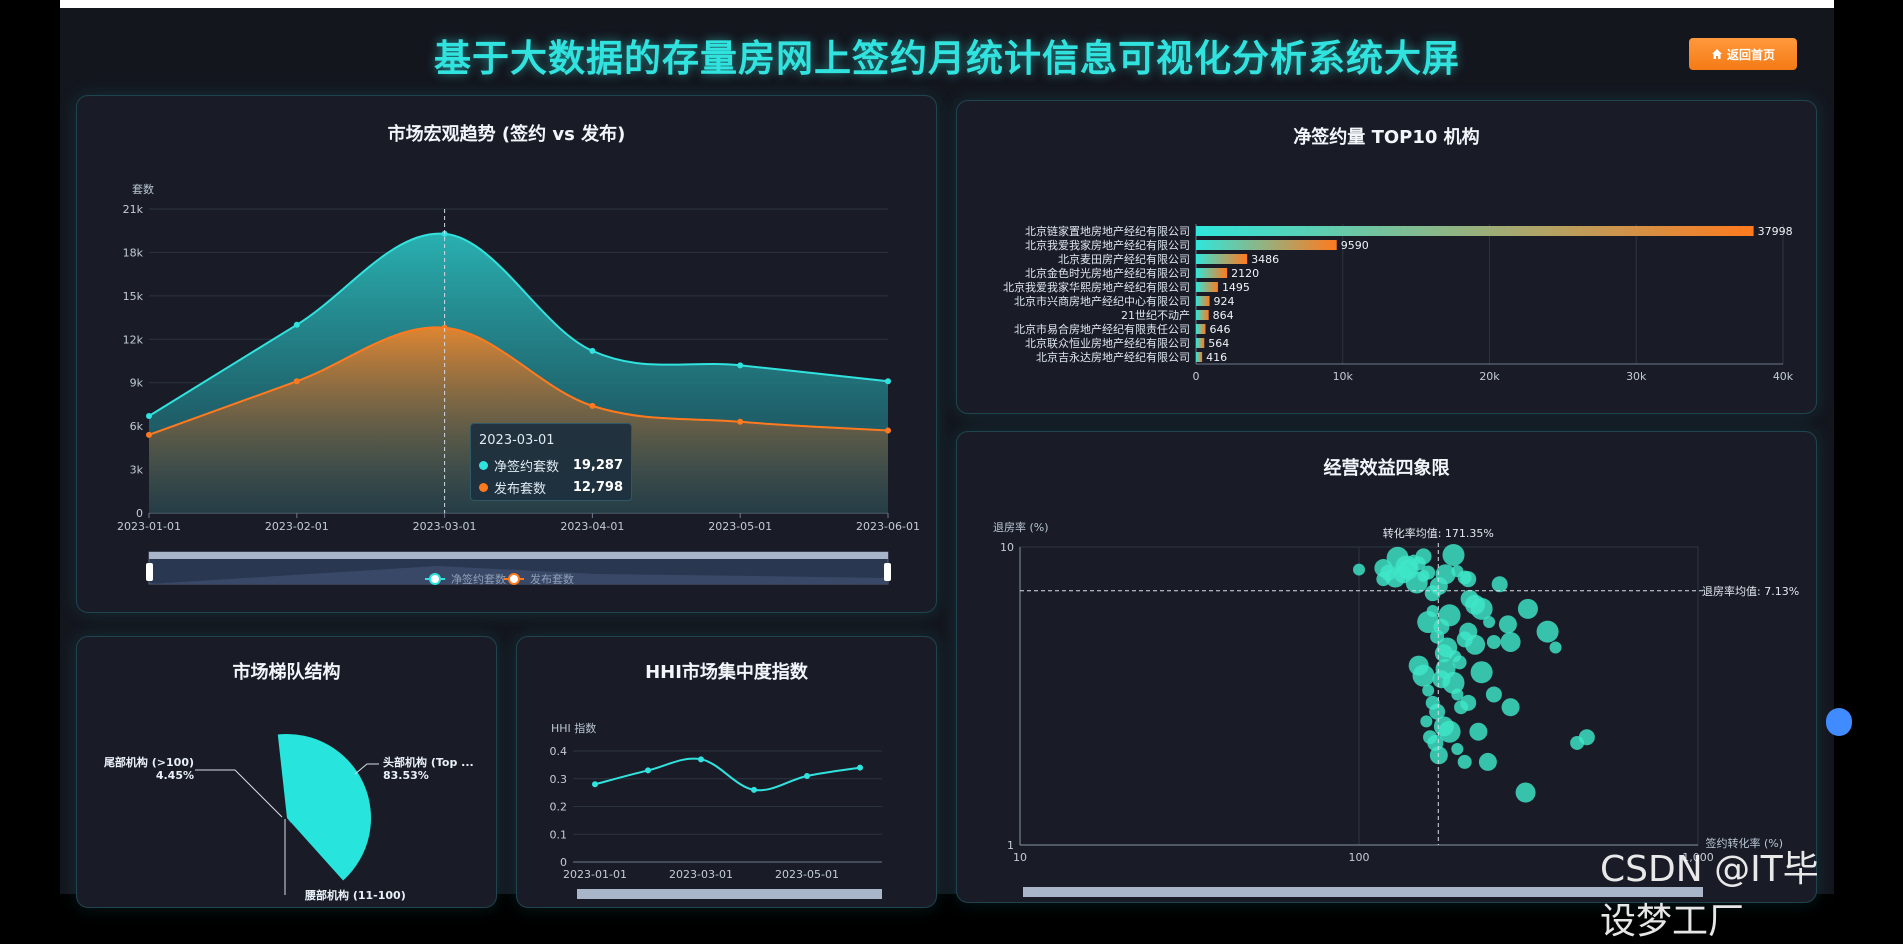 The width and height of the screenshot is (1903, 944). What do you see at coordinates (597, 487) in the screenshot?
I see `tooltip-value-2: 12,798` at bounding box center [597, 487].